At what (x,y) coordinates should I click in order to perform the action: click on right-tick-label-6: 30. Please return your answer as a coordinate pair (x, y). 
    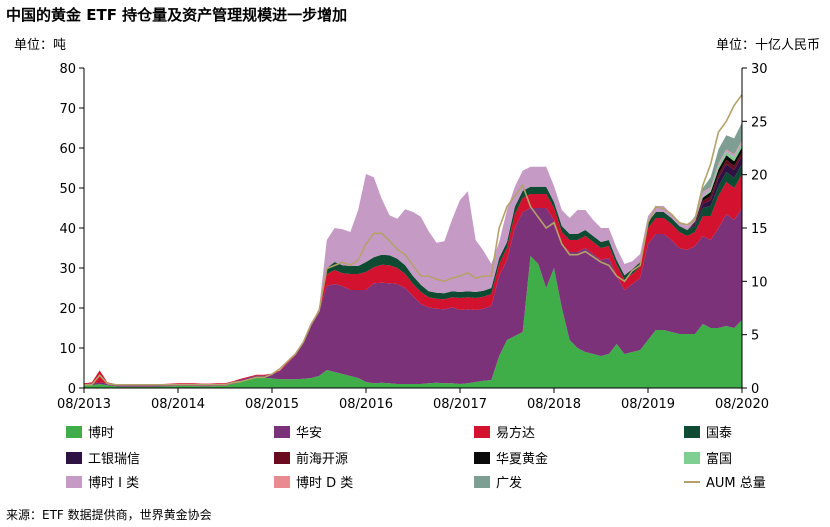
    Looking at the image, I should click on (759, 69).